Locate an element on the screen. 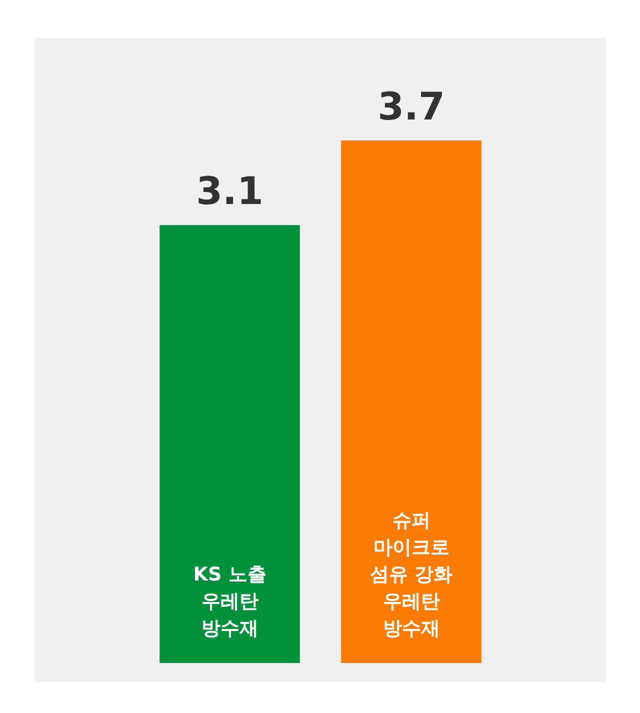 The image size is (640, 713). data-label: 3.1 is located at coordinates (230, 191).